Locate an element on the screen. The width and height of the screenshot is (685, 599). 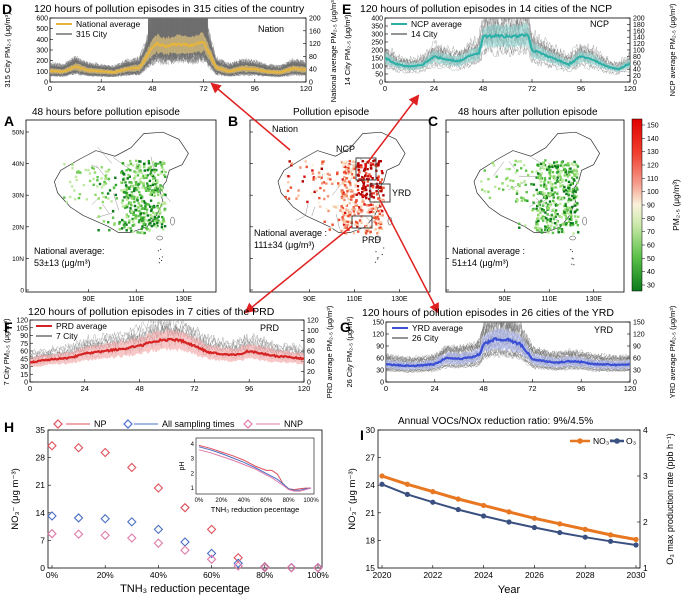
x-tick-label: 0% is located at coordinates (52, 575).